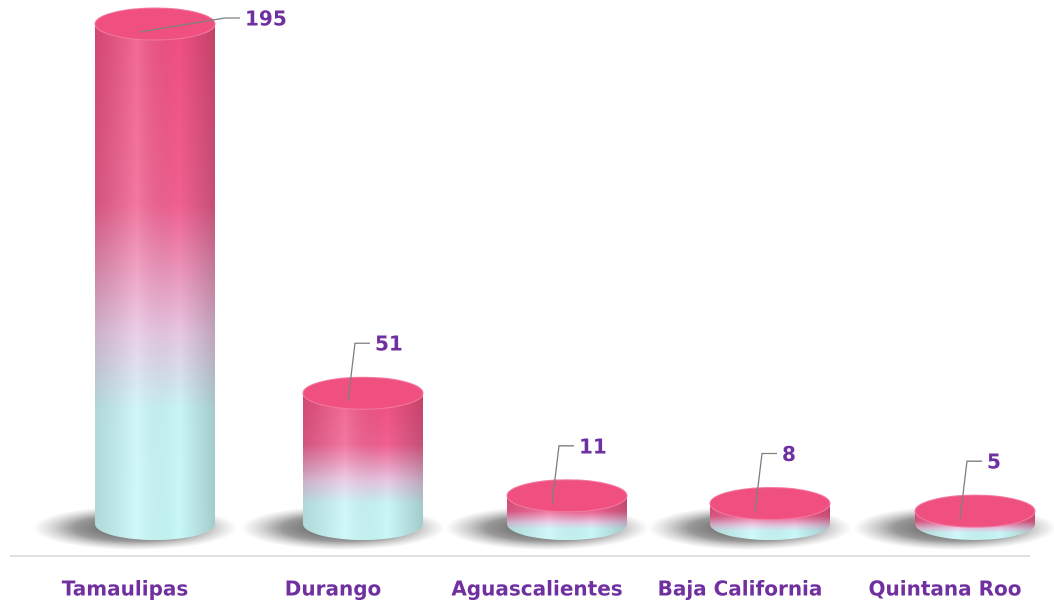 The width and height of the screenshot is (1054, 607). What do you see at coordinates (740, 589) in the screenshot?
I see `x-tick-label: Baja California` at bounding box center [740, 589].